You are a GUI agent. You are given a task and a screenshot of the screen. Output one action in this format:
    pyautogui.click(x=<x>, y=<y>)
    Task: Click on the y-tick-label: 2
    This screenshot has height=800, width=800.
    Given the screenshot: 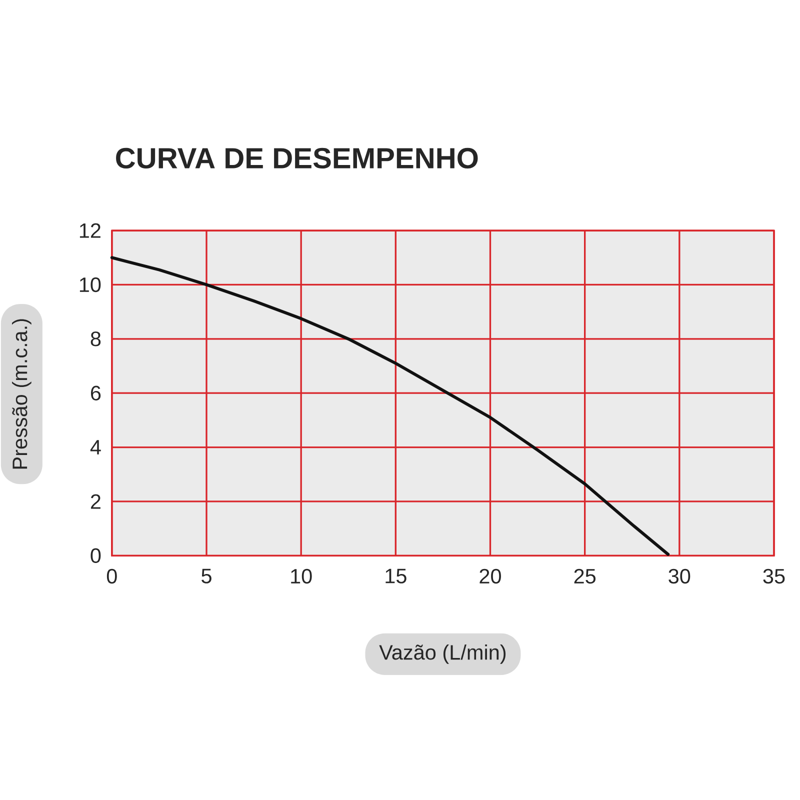 What is the action you would take?
    pyautogui.click(x=95, y=501)
    